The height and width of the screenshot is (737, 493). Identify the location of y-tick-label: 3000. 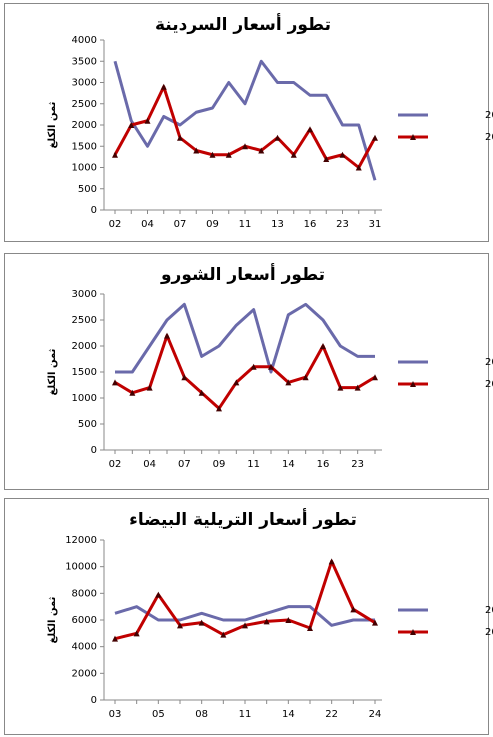
(84, 294).